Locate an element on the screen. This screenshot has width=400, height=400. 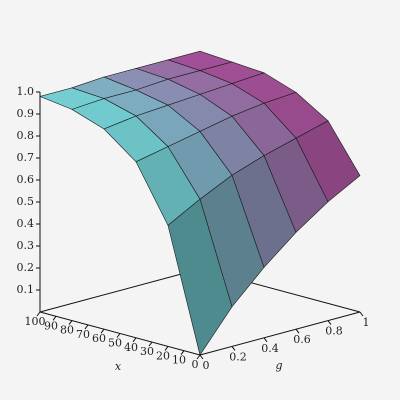
y-tick-label: 0.6 is located at coordinates (302, 339).